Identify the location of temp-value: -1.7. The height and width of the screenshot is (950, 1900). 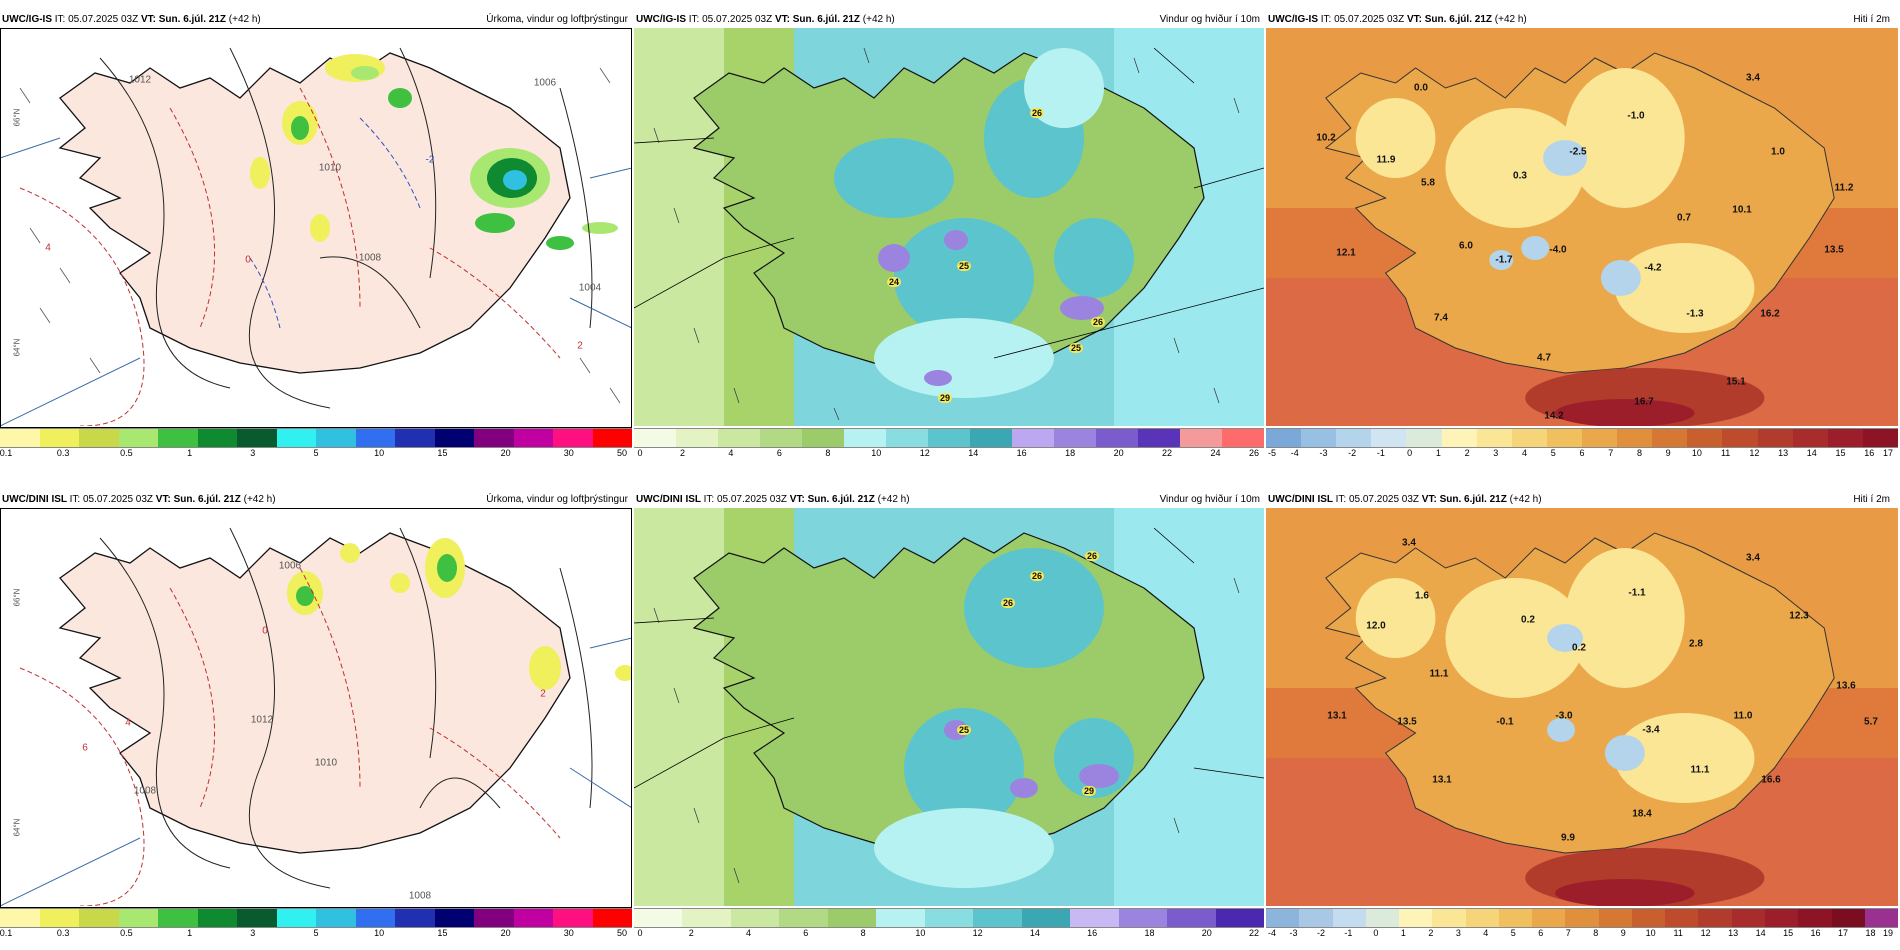
(1504, 260).